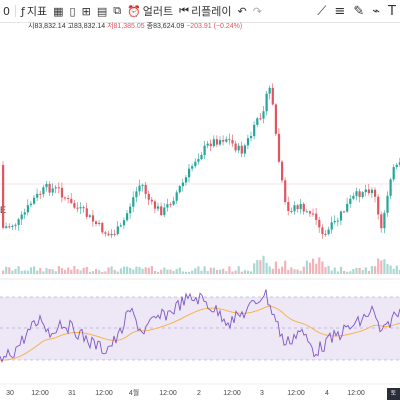  I want to click on undo-icon: ↶, so click(242, 11).